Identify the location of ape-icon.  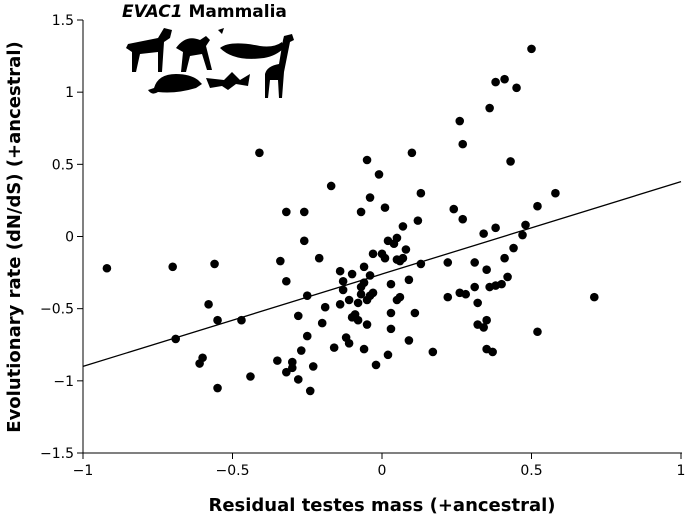
(194, 54).